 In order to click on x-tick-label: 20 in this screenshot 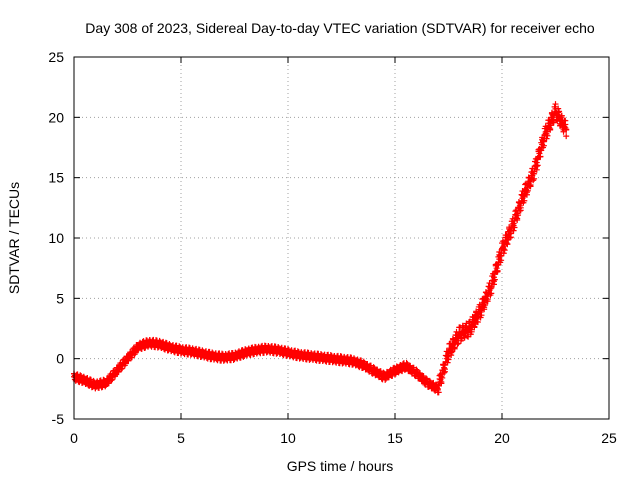, I will do `click(502, 438)`.